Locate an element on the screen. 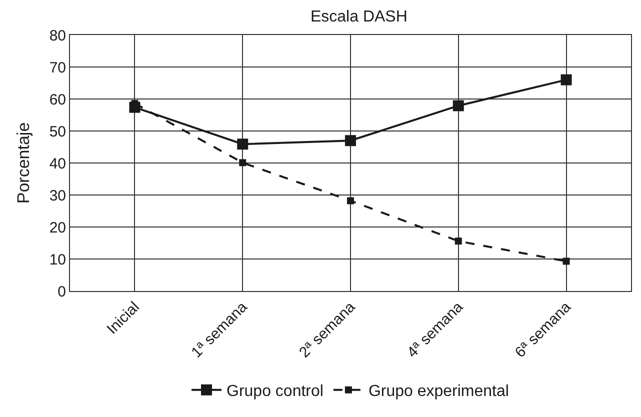 The image size is (641, 417). y-axis-title: Porcentaje is located at coordinates (23, 163).